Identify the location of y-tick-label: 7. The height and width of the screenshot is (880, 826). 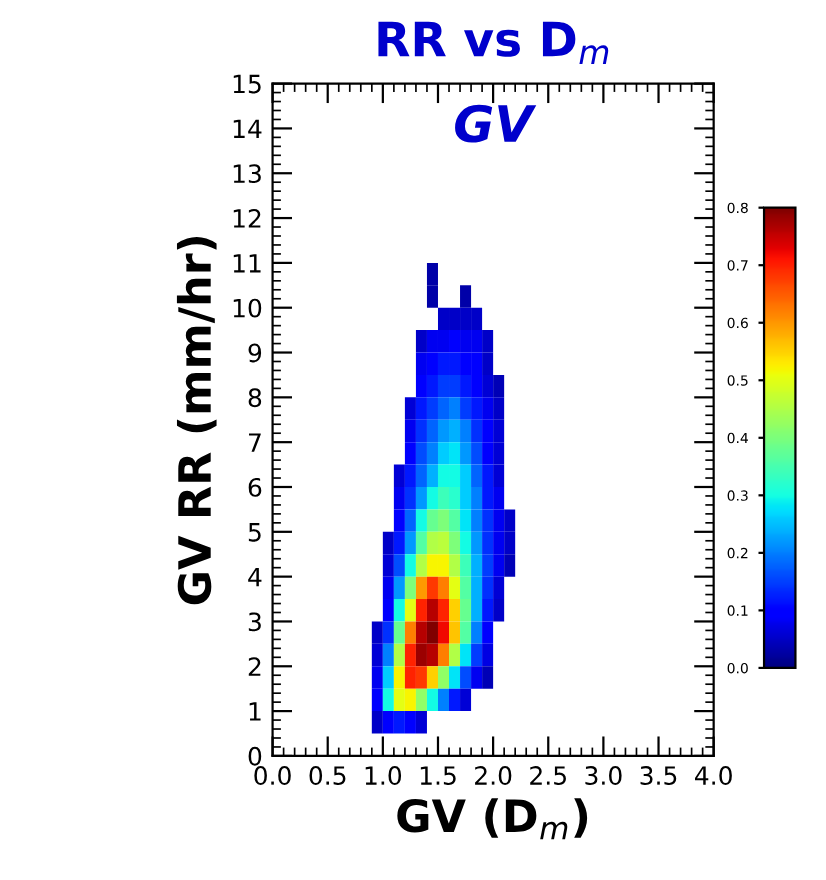
(255, 442).